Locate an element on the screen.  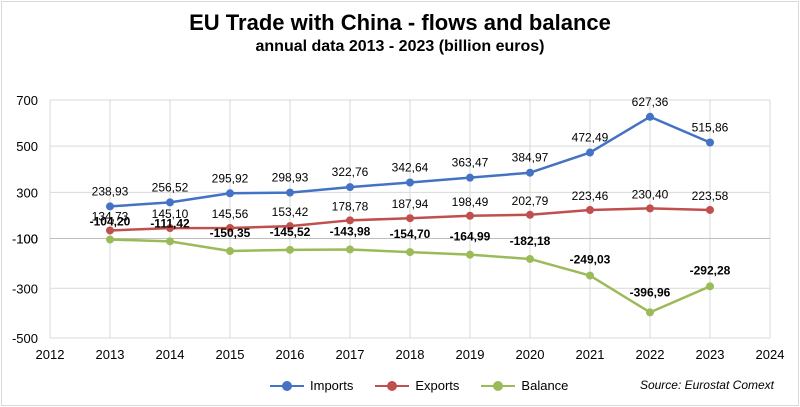
x-tick-label: 2016 is located at coordinates (290, 354).